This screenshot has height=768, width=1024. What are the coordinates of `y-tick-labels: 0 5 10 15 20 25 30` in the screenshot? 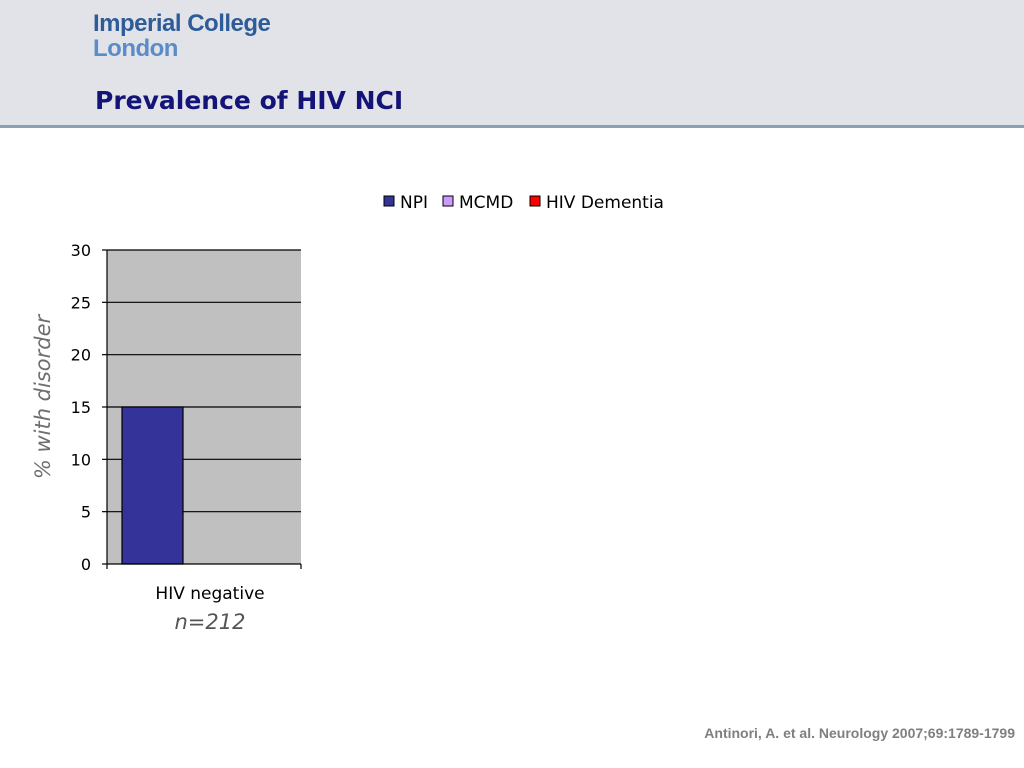 It's located at (81, 407).